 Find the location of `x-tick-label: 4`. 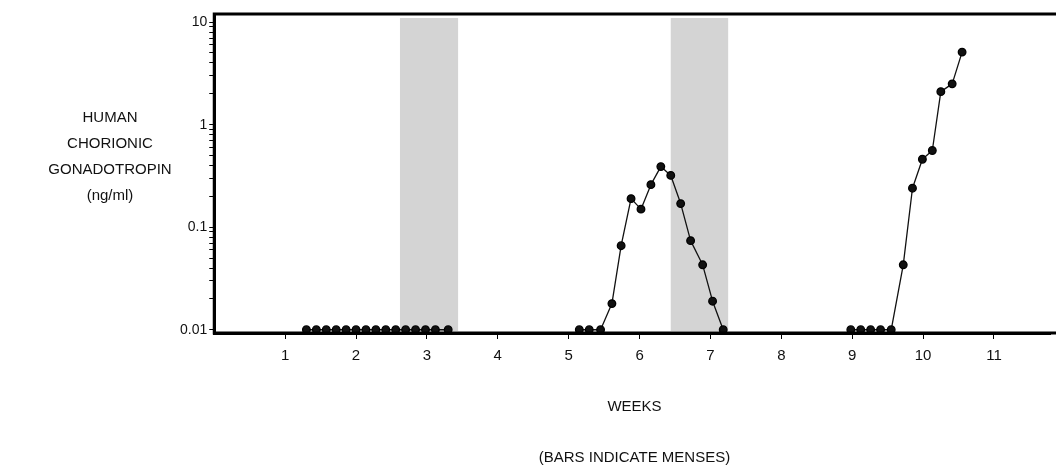

x-tick-label: 4 is located at coordinates (497, 355).